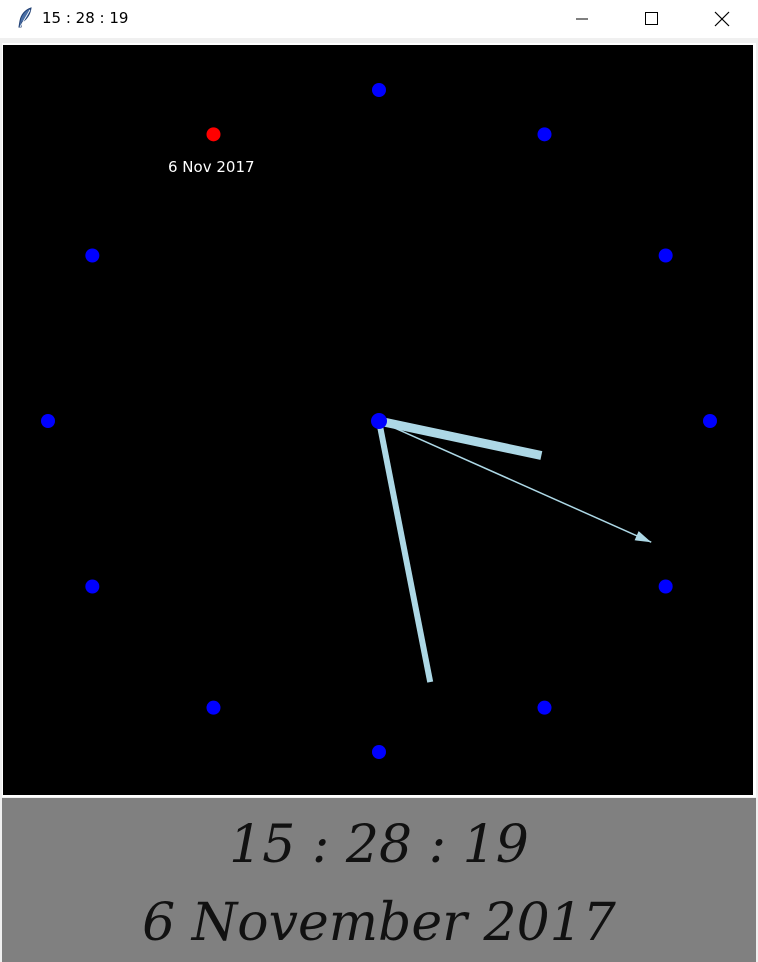 The width and height of the screenshot is (758, 962). I want to click on window-title: 15 : 28 : 19, so click(85, 18).